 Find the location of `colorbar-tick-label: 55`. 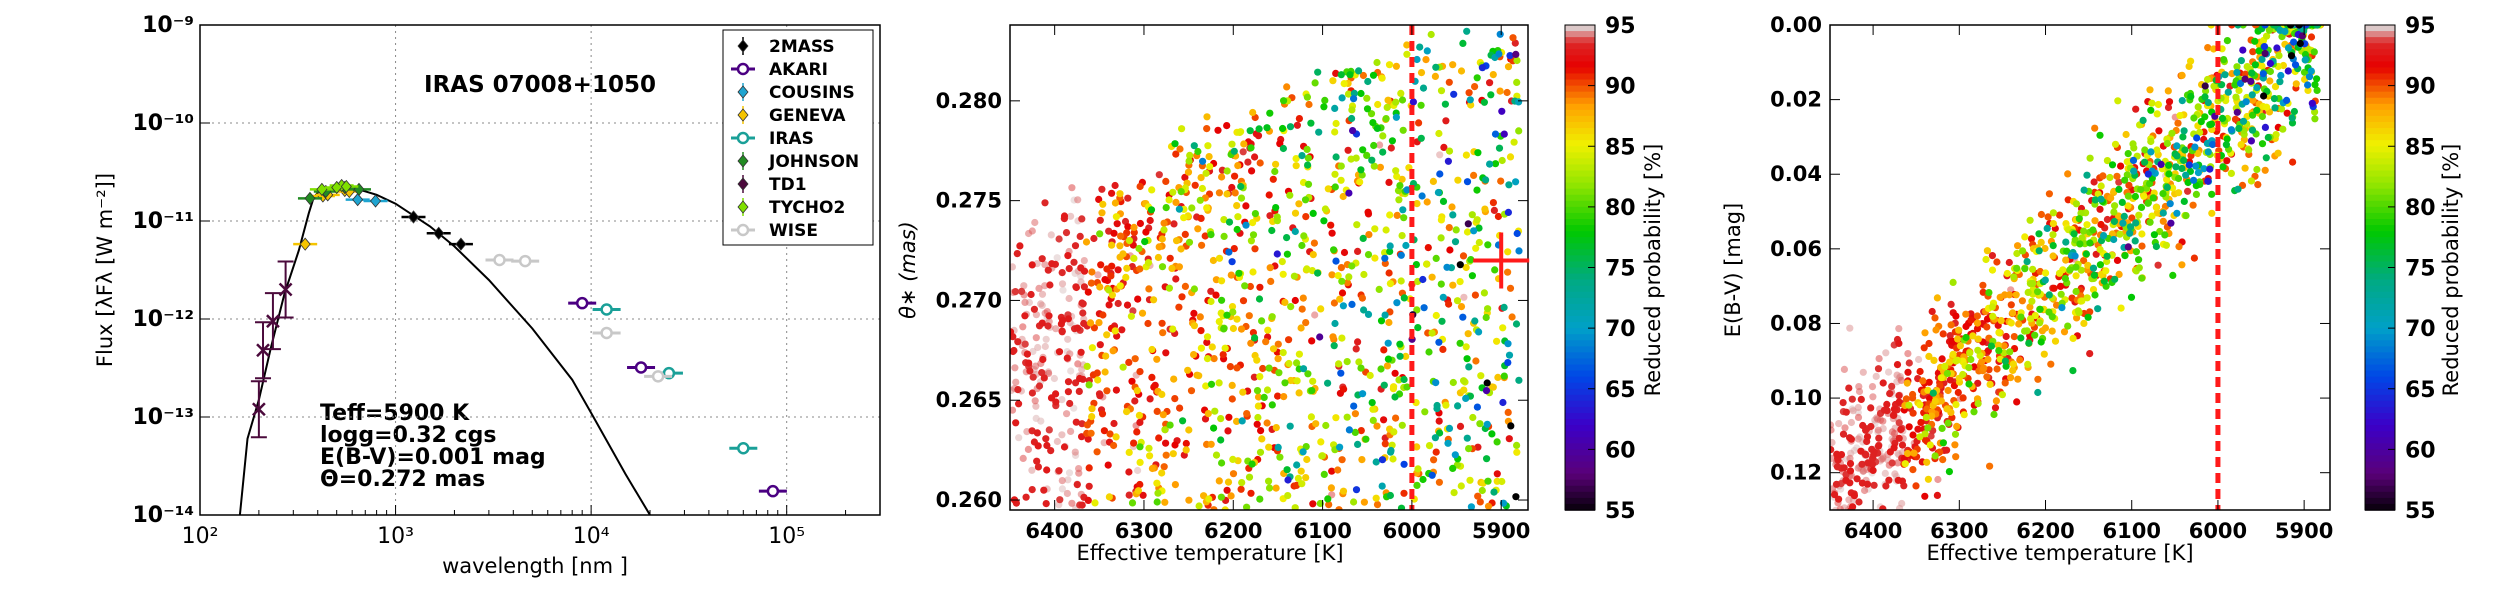

colorbar-tick-label: 55 is located at coordinates (2420, 511).